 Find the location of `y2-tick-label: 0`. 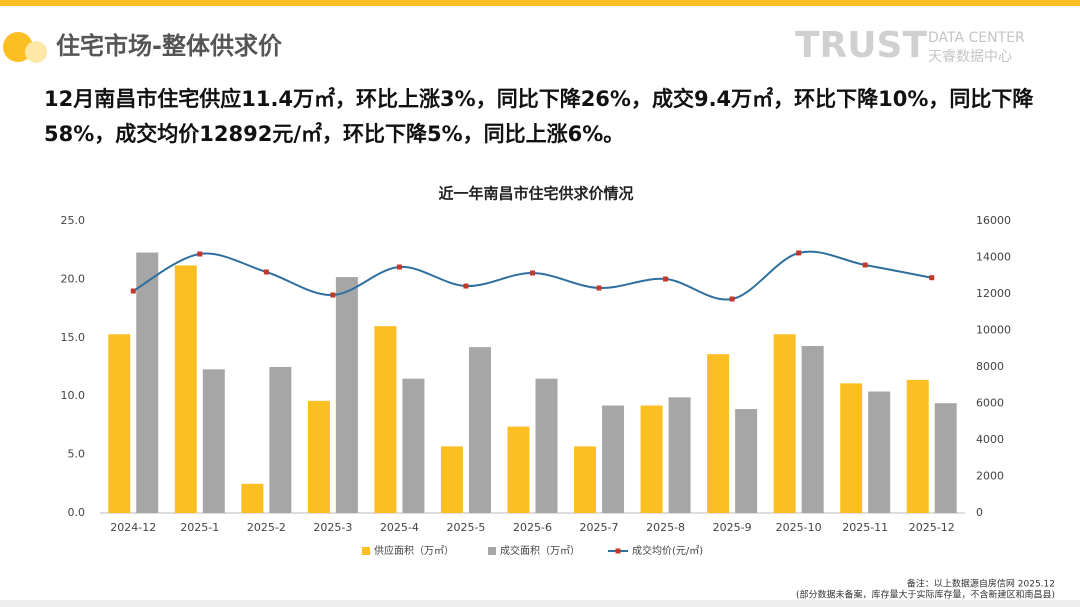

y2-tick-label: 0 is located at coordinates (979, 512).